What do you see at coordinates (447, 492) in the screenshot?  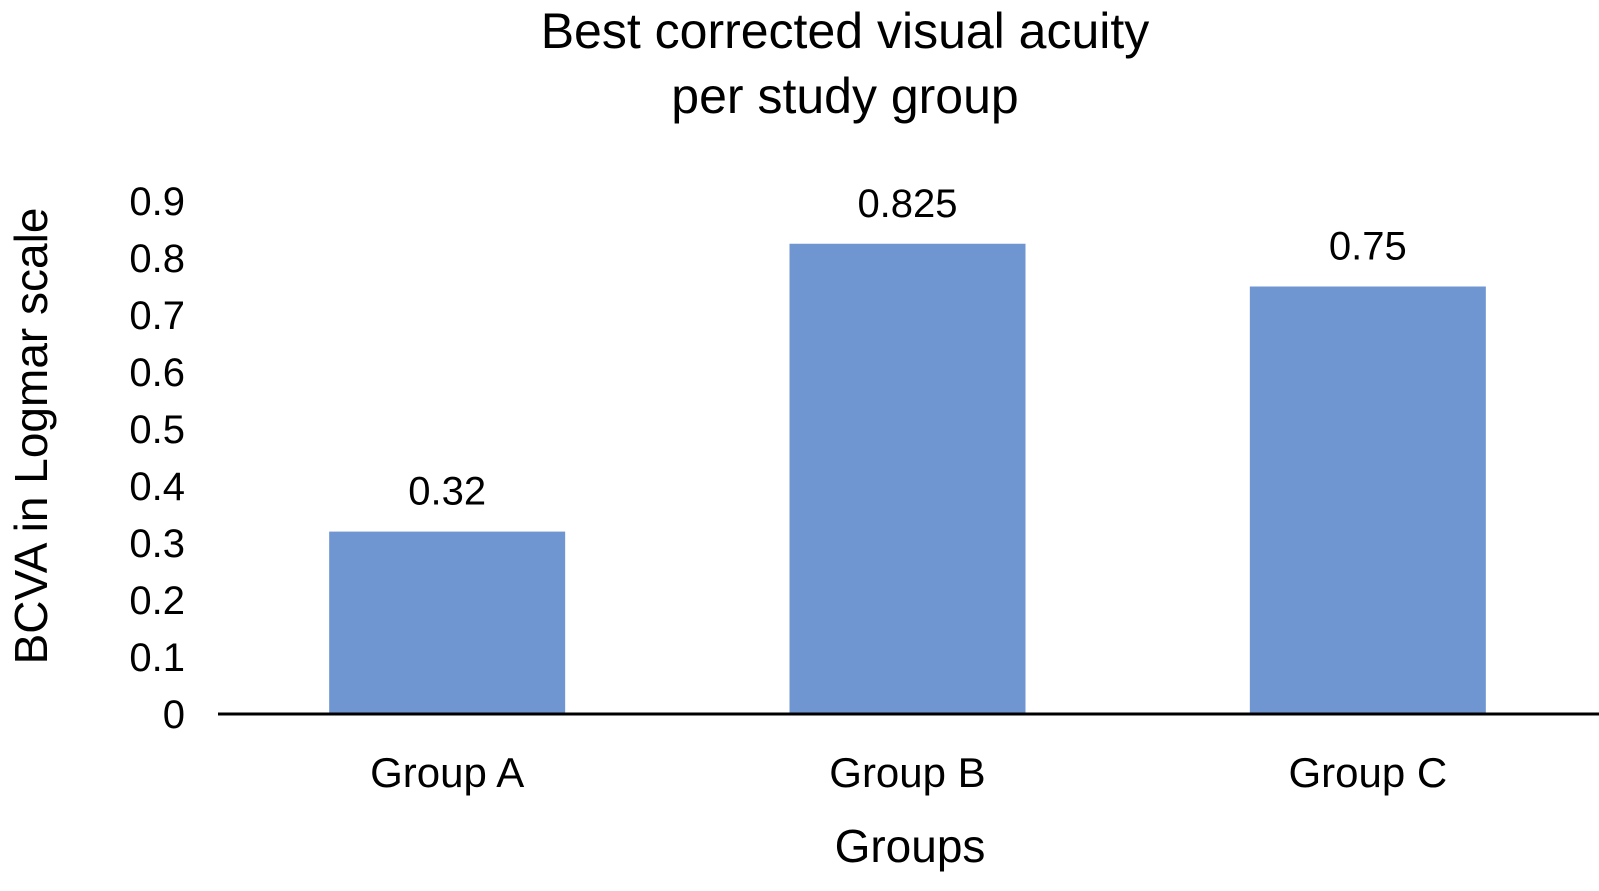 I see `data-label: 0.32` at bounding box center [447, 492].